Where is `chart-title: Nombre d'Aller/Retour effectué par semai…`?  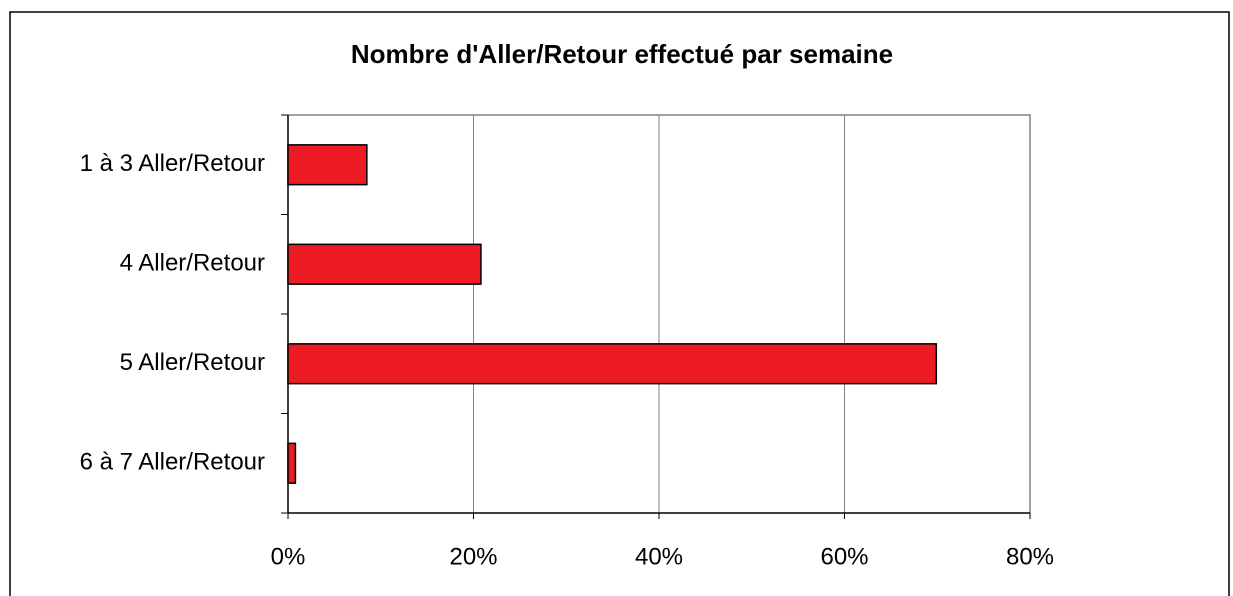 chart-title: Nombre d'Aller/Retour effectué par semai… is located at coordinates (622, 54).